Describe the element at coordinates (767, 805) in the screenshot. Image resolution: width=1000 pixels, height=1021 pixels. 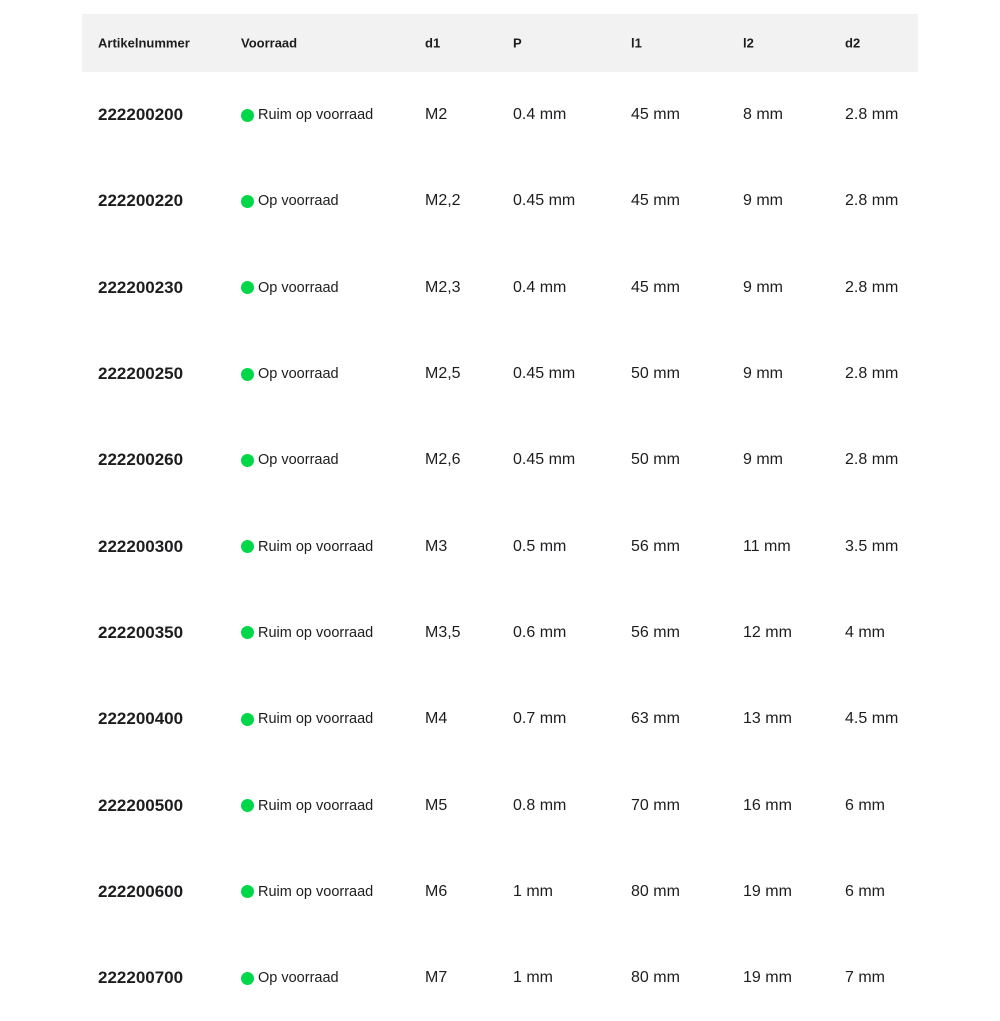
I see `l2-value: 16 mm` at that location.